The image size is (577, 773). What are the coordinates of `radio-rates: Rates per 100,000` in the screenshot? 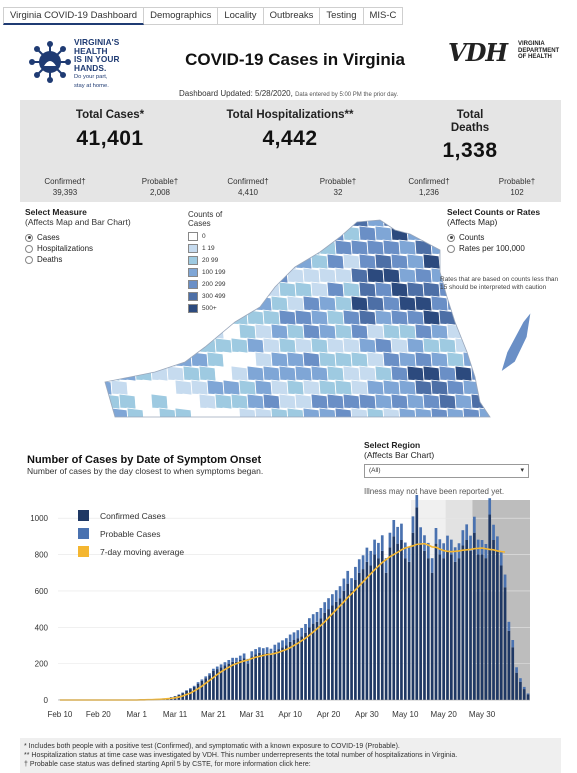 It's located at (493, 248).